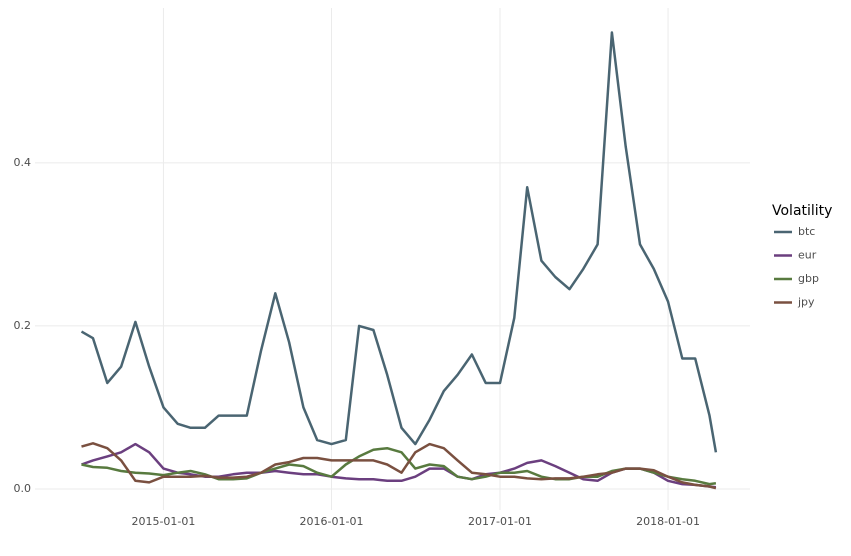  I want to click on legend-label: eur, so click(807, 255).